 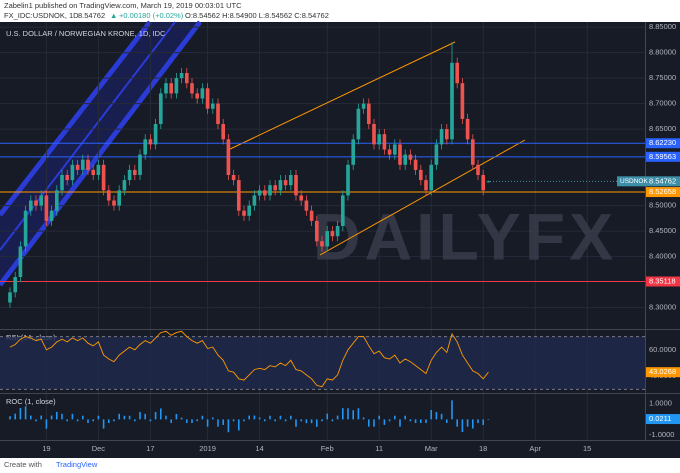 What do you see at coordinates (113, 15) in the screenshot?
I see `arrow: ▲` at bounding box center [113, 15].